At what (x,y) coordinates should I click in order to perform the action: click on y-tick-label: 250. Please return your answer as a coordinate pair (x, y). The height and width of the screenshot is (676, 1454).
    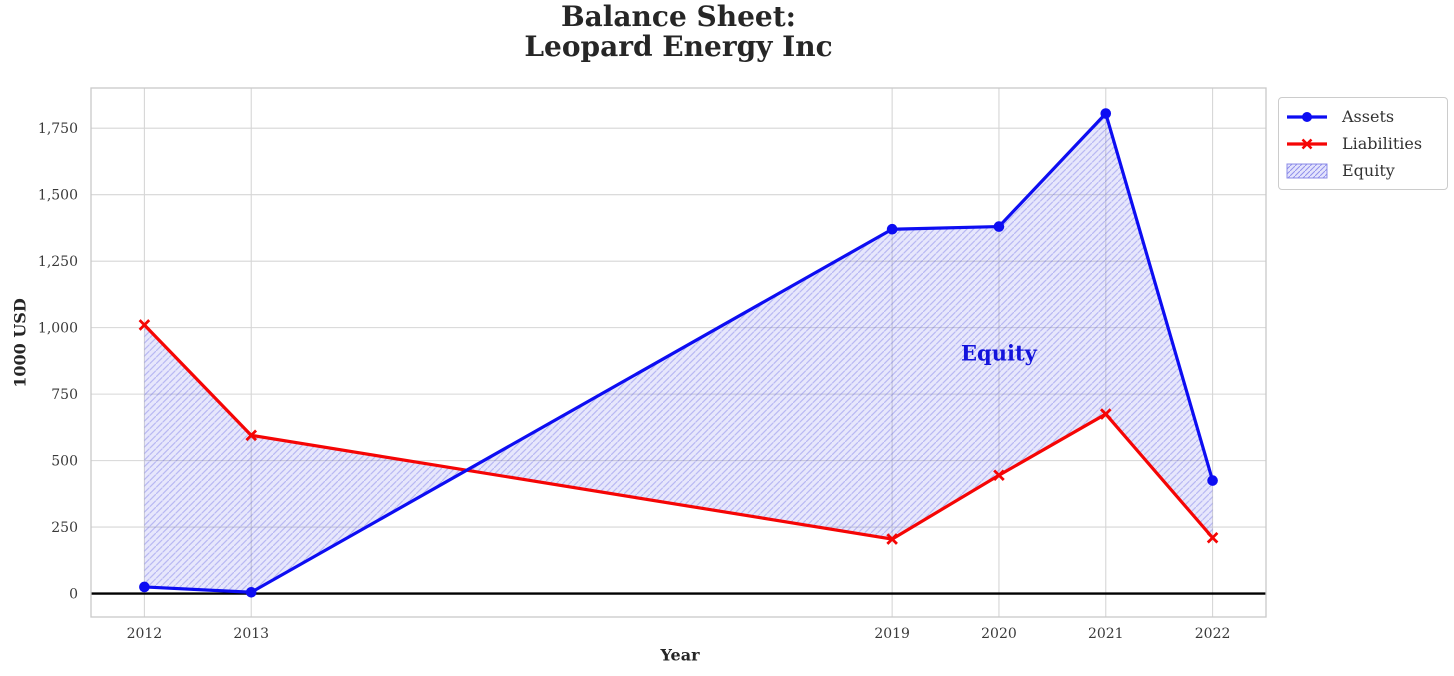
    Looking at the image, I should click on (64, 528).